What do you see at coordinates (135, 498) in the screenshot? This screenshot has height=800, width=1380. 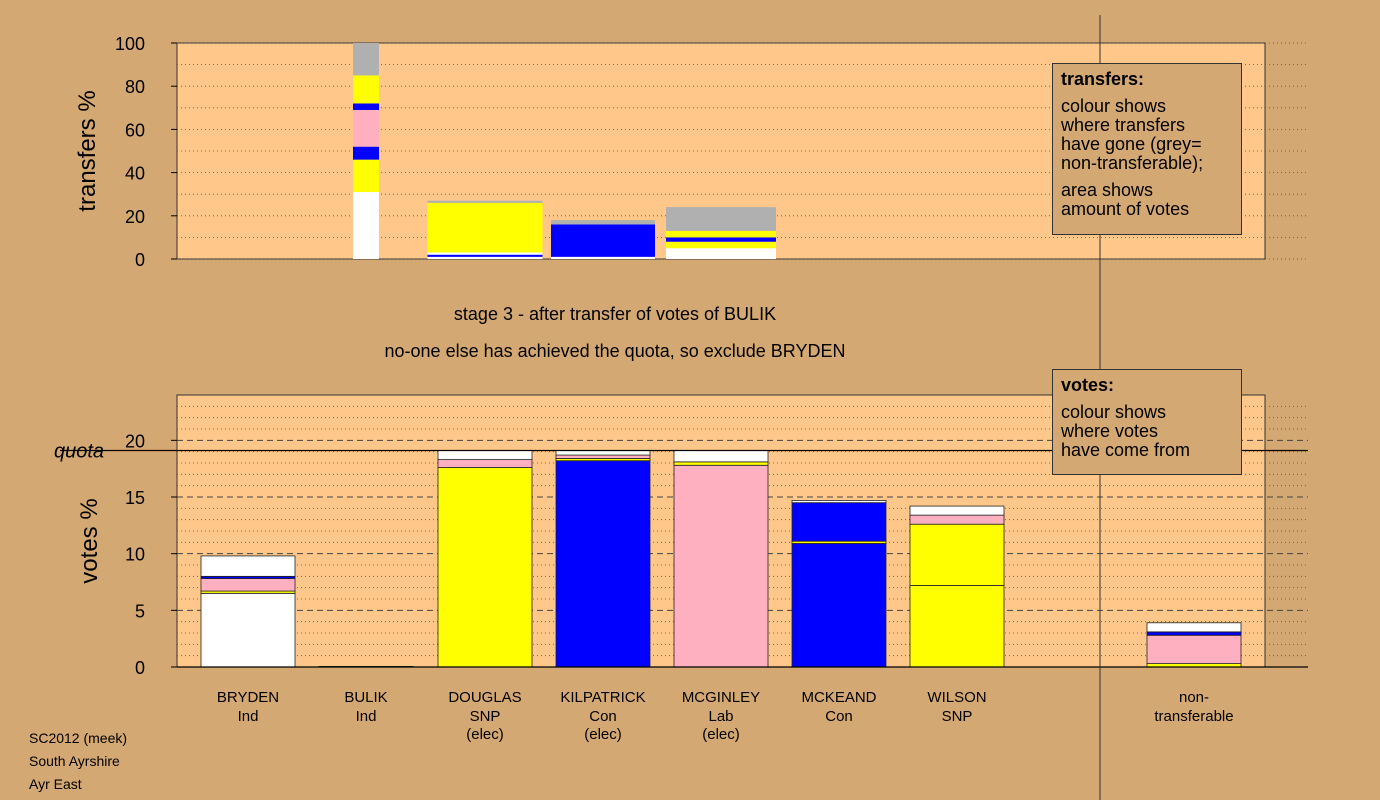 I see `votes-tick-label: 15` at bounding box center [135, 498].